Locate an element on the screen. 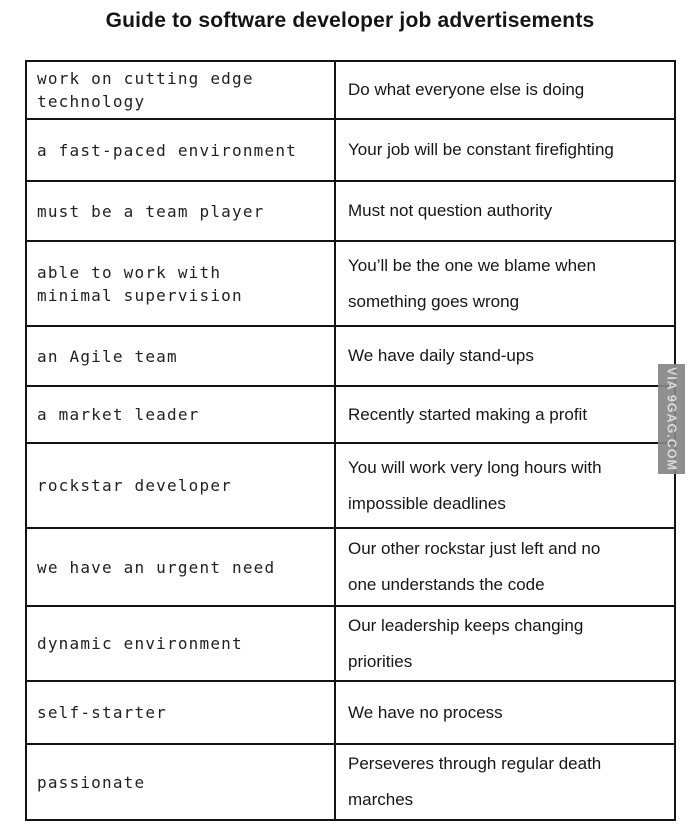 The height and width of the screenshot is (837, 700). ad-phrase-cell: we have an urgent need is located at coordinates (181, 567).